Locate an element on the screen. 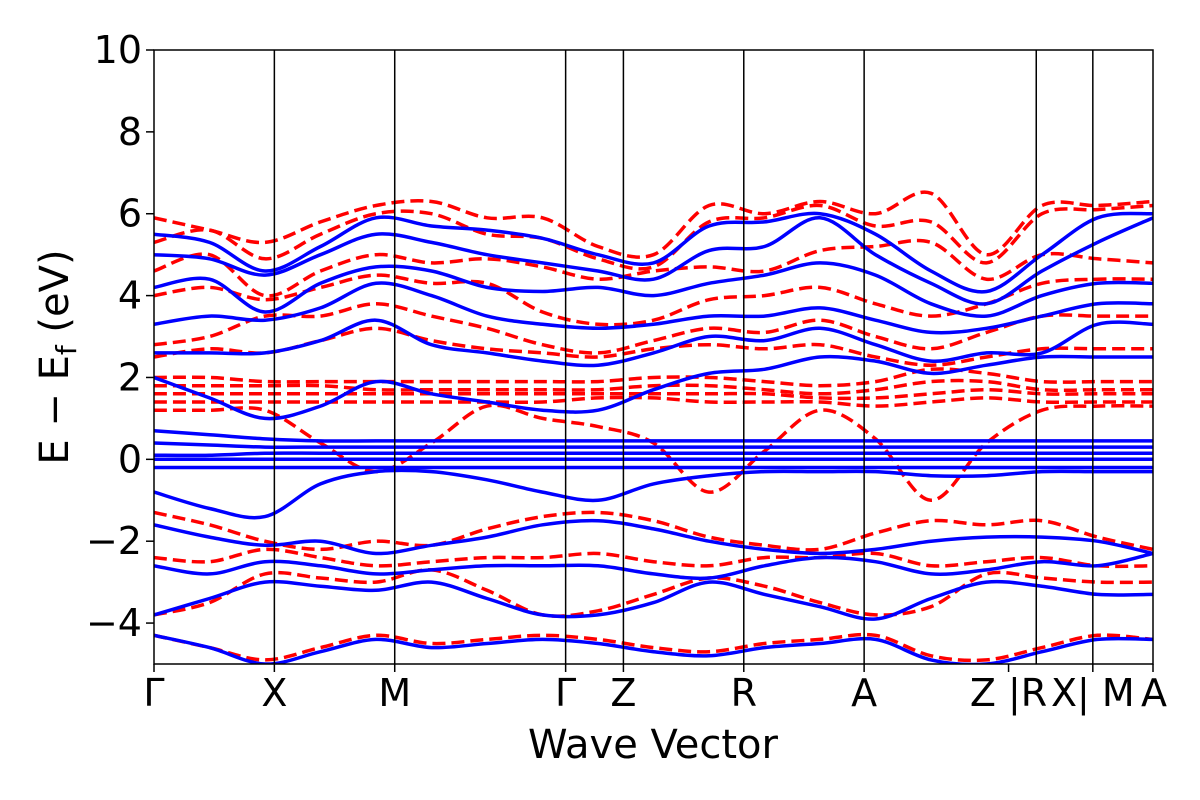 The height and width of the screenshot is (800, 1200). y-tick-label-6: 8 is located at coordinates (130, 132).